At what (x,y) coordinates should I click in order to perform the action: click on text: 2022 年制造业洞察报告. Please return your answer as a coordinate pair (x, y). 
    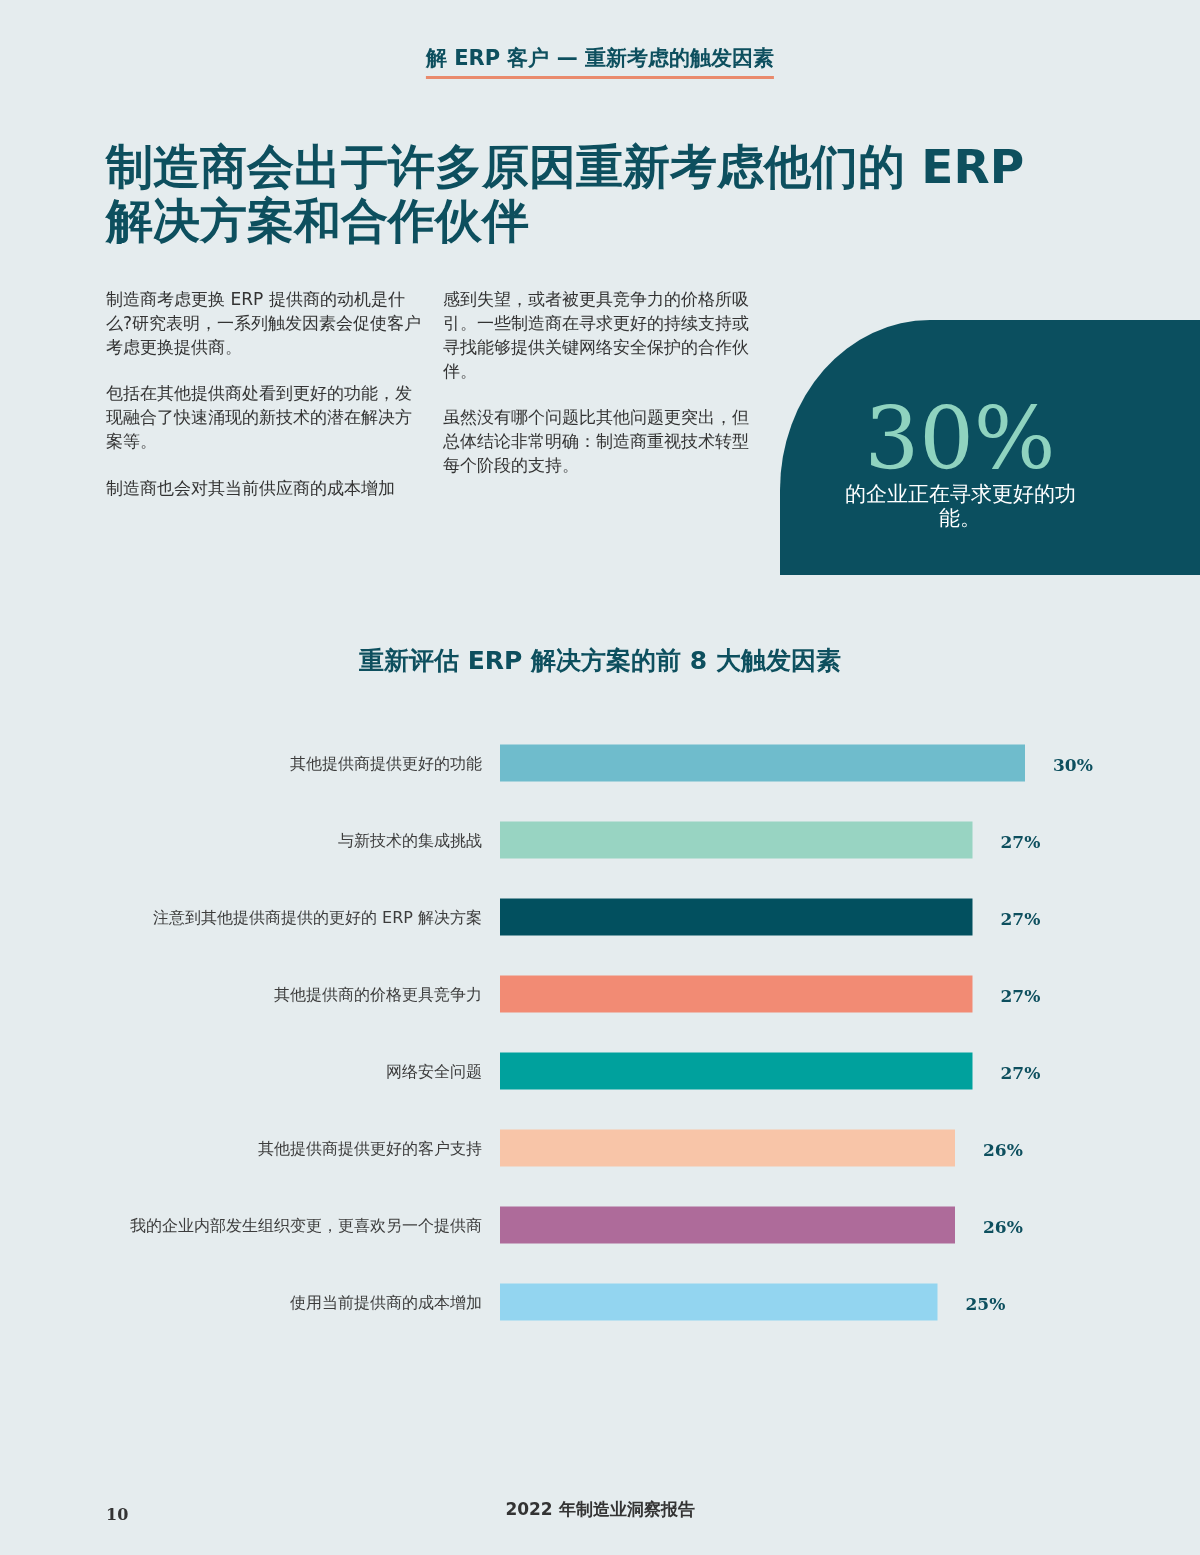
    Looking at the image, I should click on (600, 1509).